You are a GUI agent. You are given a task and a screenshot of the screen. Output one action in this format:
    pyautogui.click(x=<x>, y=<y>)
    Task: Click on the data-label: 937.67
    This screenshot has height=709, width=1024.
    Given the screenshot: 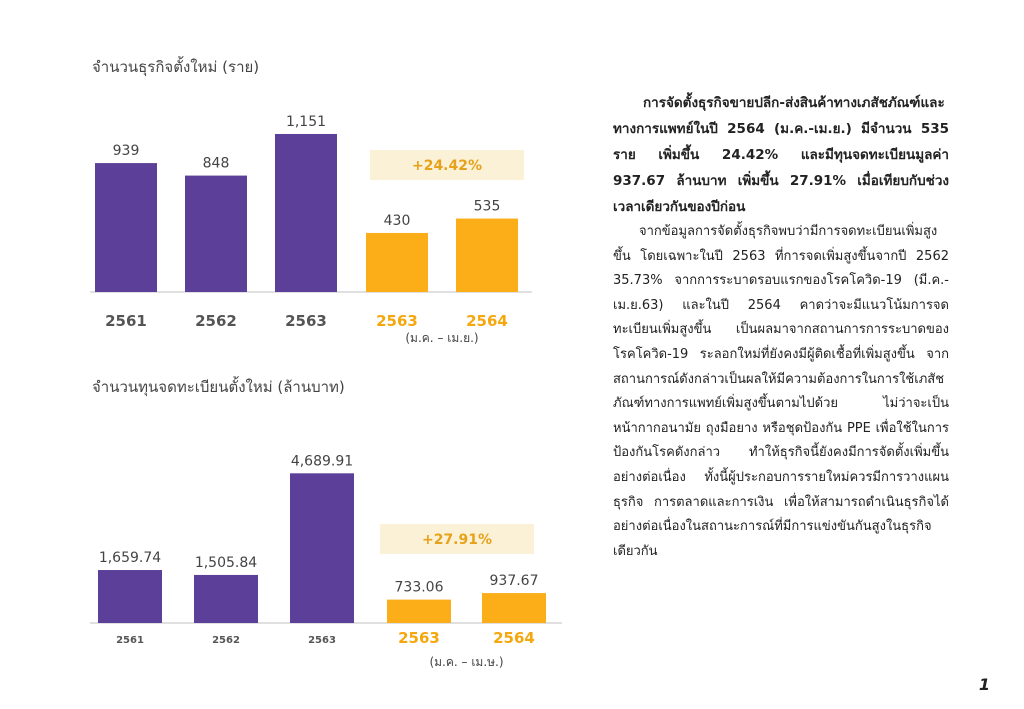 What is the action you would take?
    pyautogui.click(x=514, y=581)
    